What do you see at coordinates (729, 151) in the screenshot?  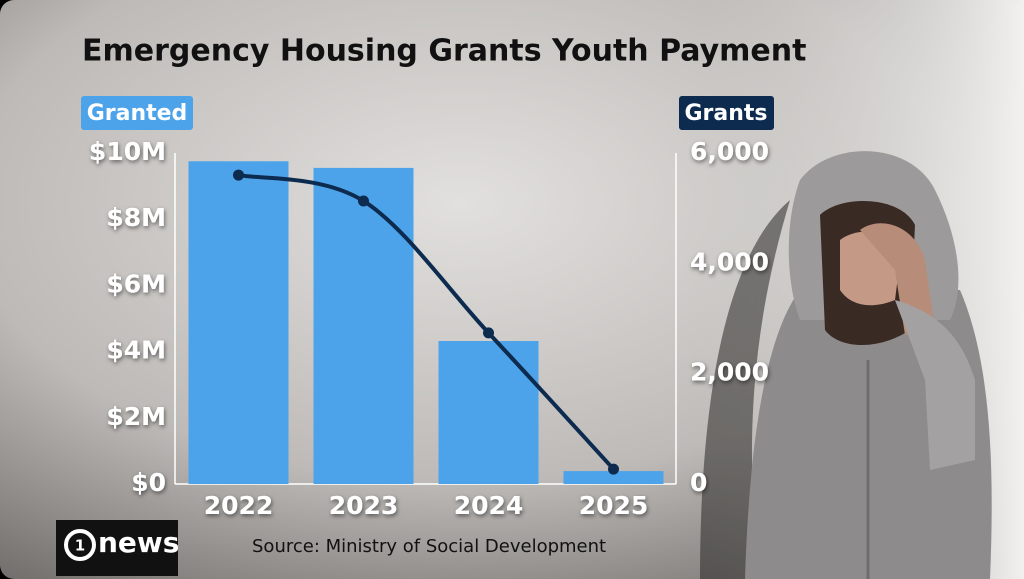 I see `y2-tick-label: 6,000` at bounding box center [729, 151].